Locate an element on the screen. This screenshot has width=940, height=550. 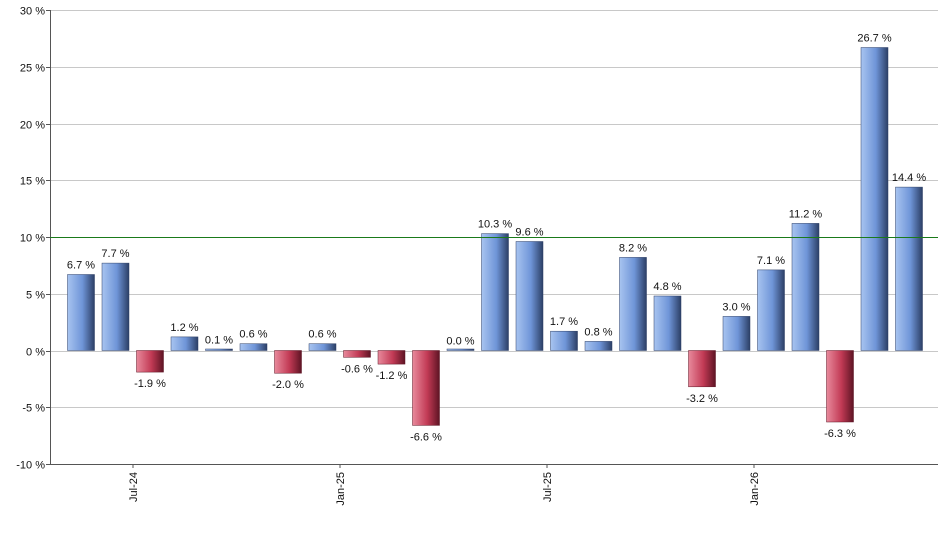
data-label: -1.9 % is located at coordinates (150, 384).